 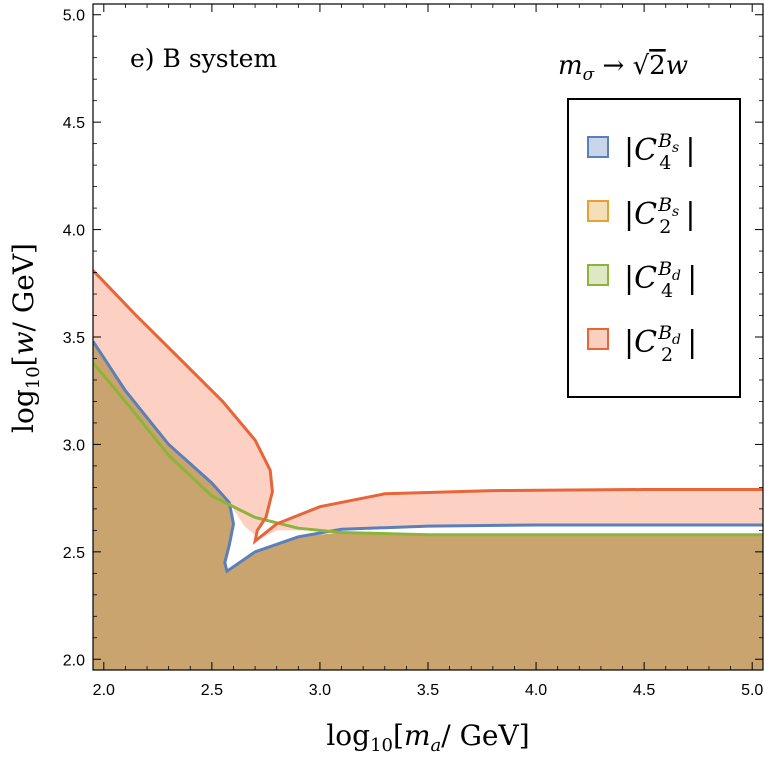 What do you see at coordinates (74, 553) in the screenshot?
I see `y-tick-label: 2.5` at bounding box center [74, 553].